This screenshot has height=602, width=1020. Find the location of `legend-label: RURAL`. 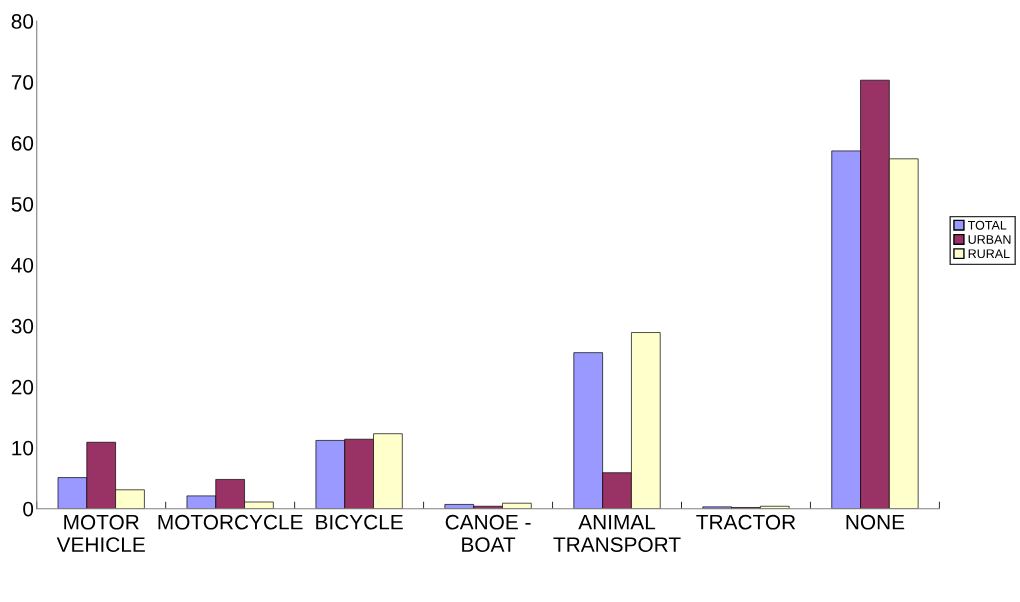

legend-label: RURAL is located at coordinates (989, 254).